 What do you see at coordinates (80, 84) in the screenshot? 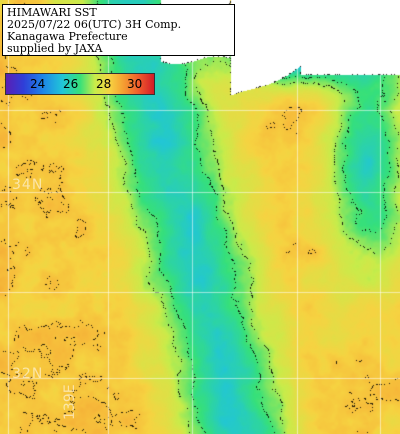
I see `temperature-legend: 24 26 28 30` at bounding box center [80, 84].